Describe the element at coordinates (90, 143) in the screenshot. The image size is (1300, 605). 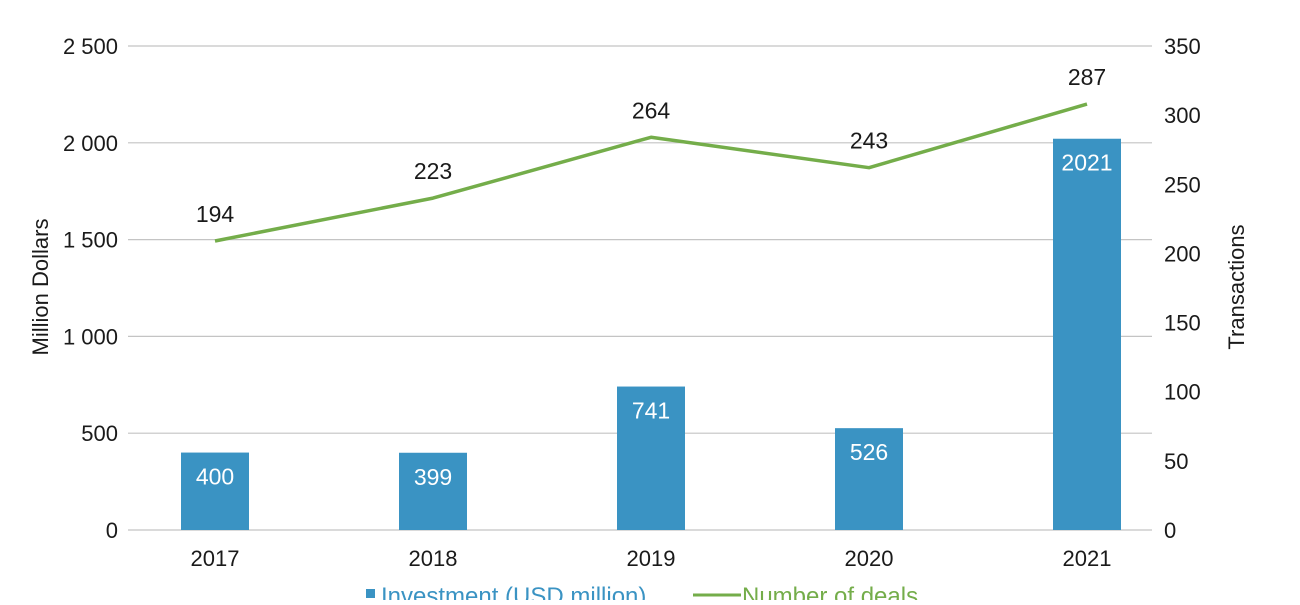
I see `left-tick-label: 2 000` at that location.